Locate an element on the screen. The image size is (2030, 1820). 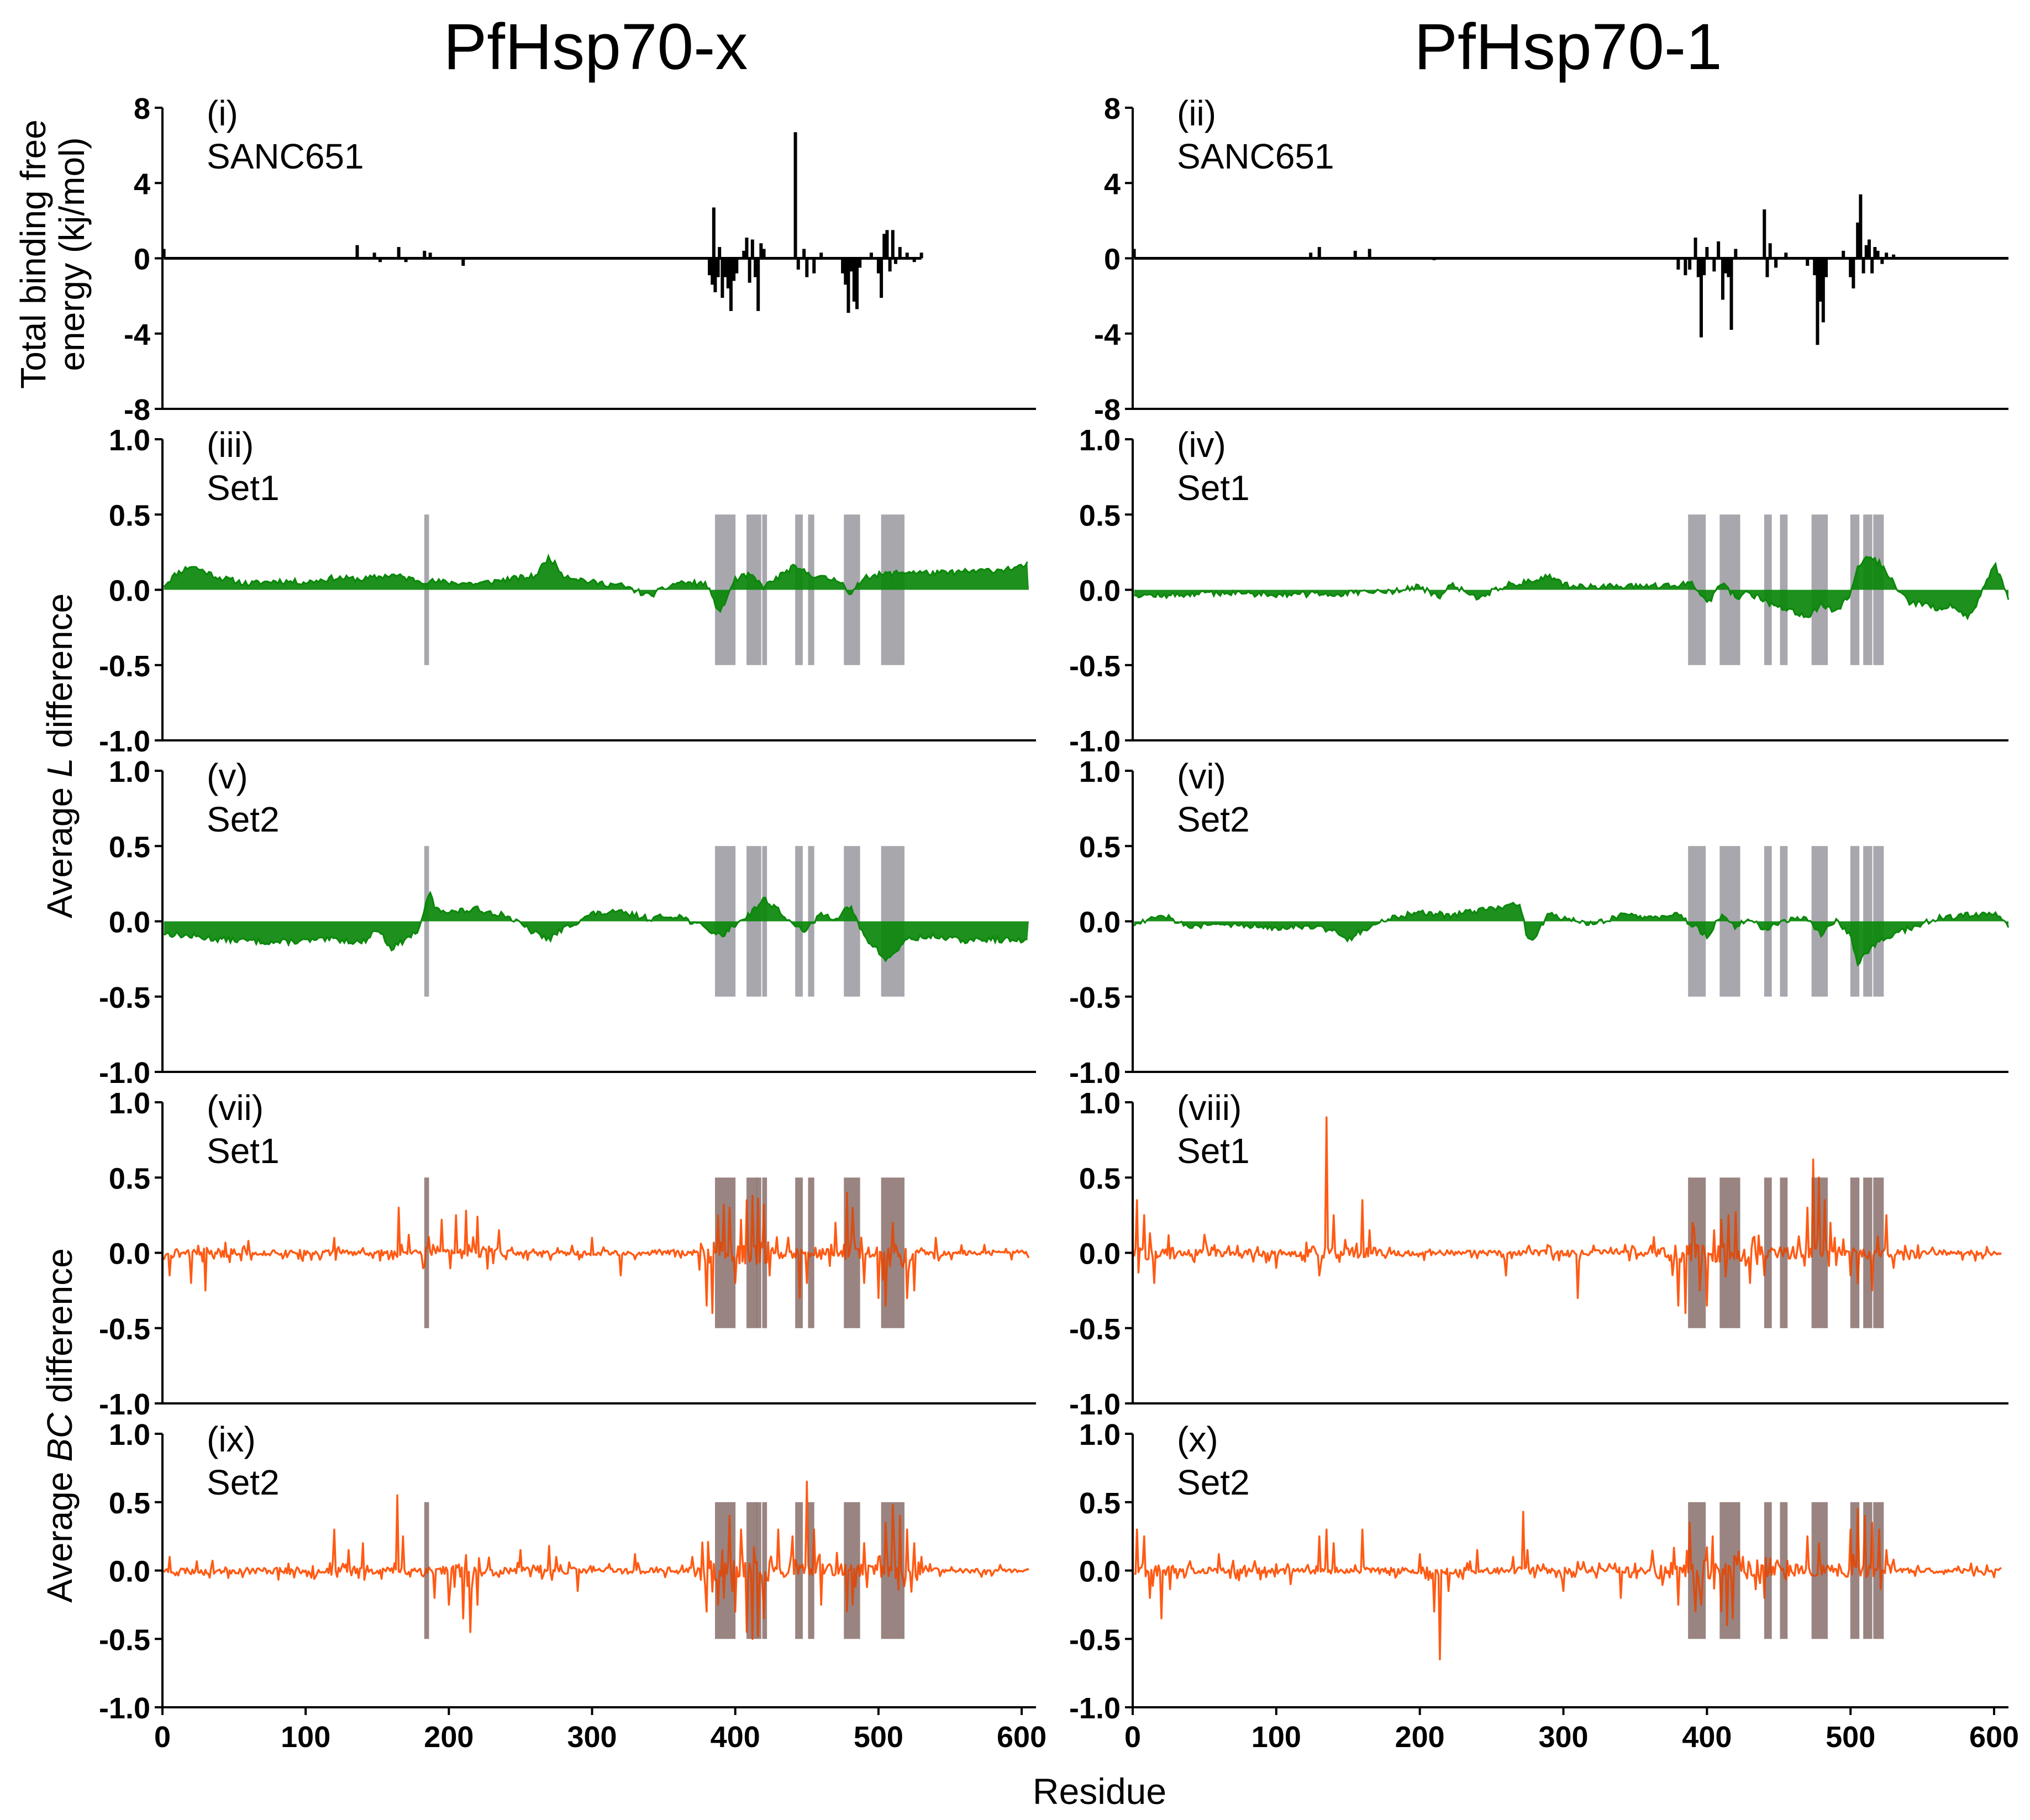
ylabel-energy-line2: energy (kj/mol) is located at coordinates (72, 254).